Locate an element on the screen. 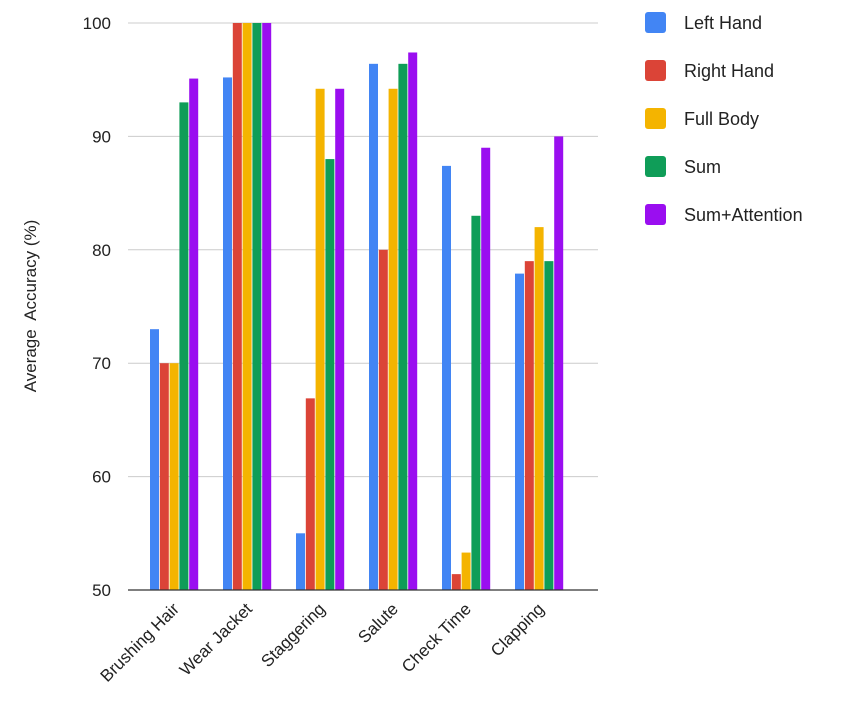 This screenshot has height=725, width=845. y-tick-label: 100 is located at coordinates (97, 23).